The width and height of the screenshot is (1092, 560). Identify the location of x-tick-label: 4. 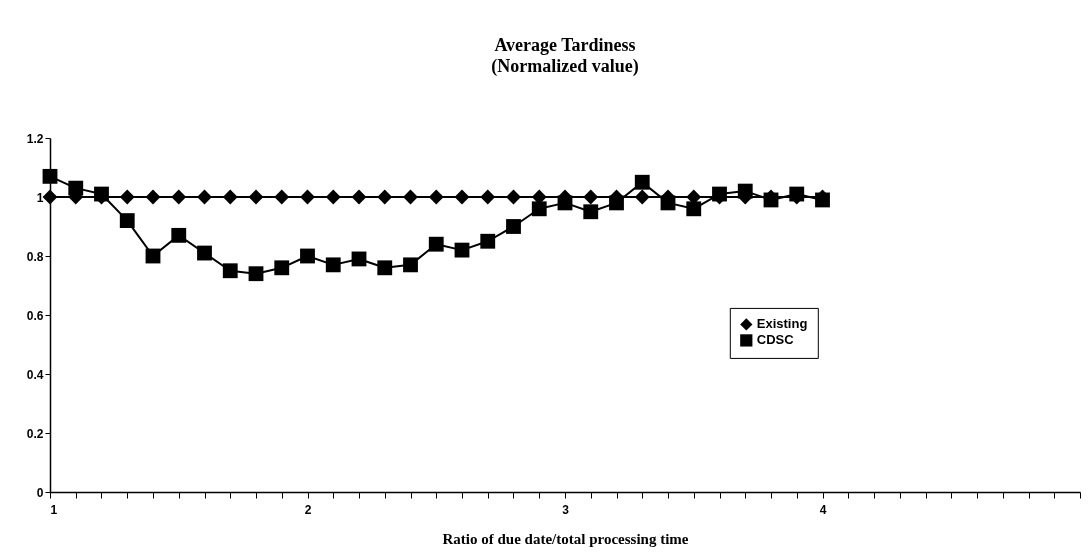
(823, 509).